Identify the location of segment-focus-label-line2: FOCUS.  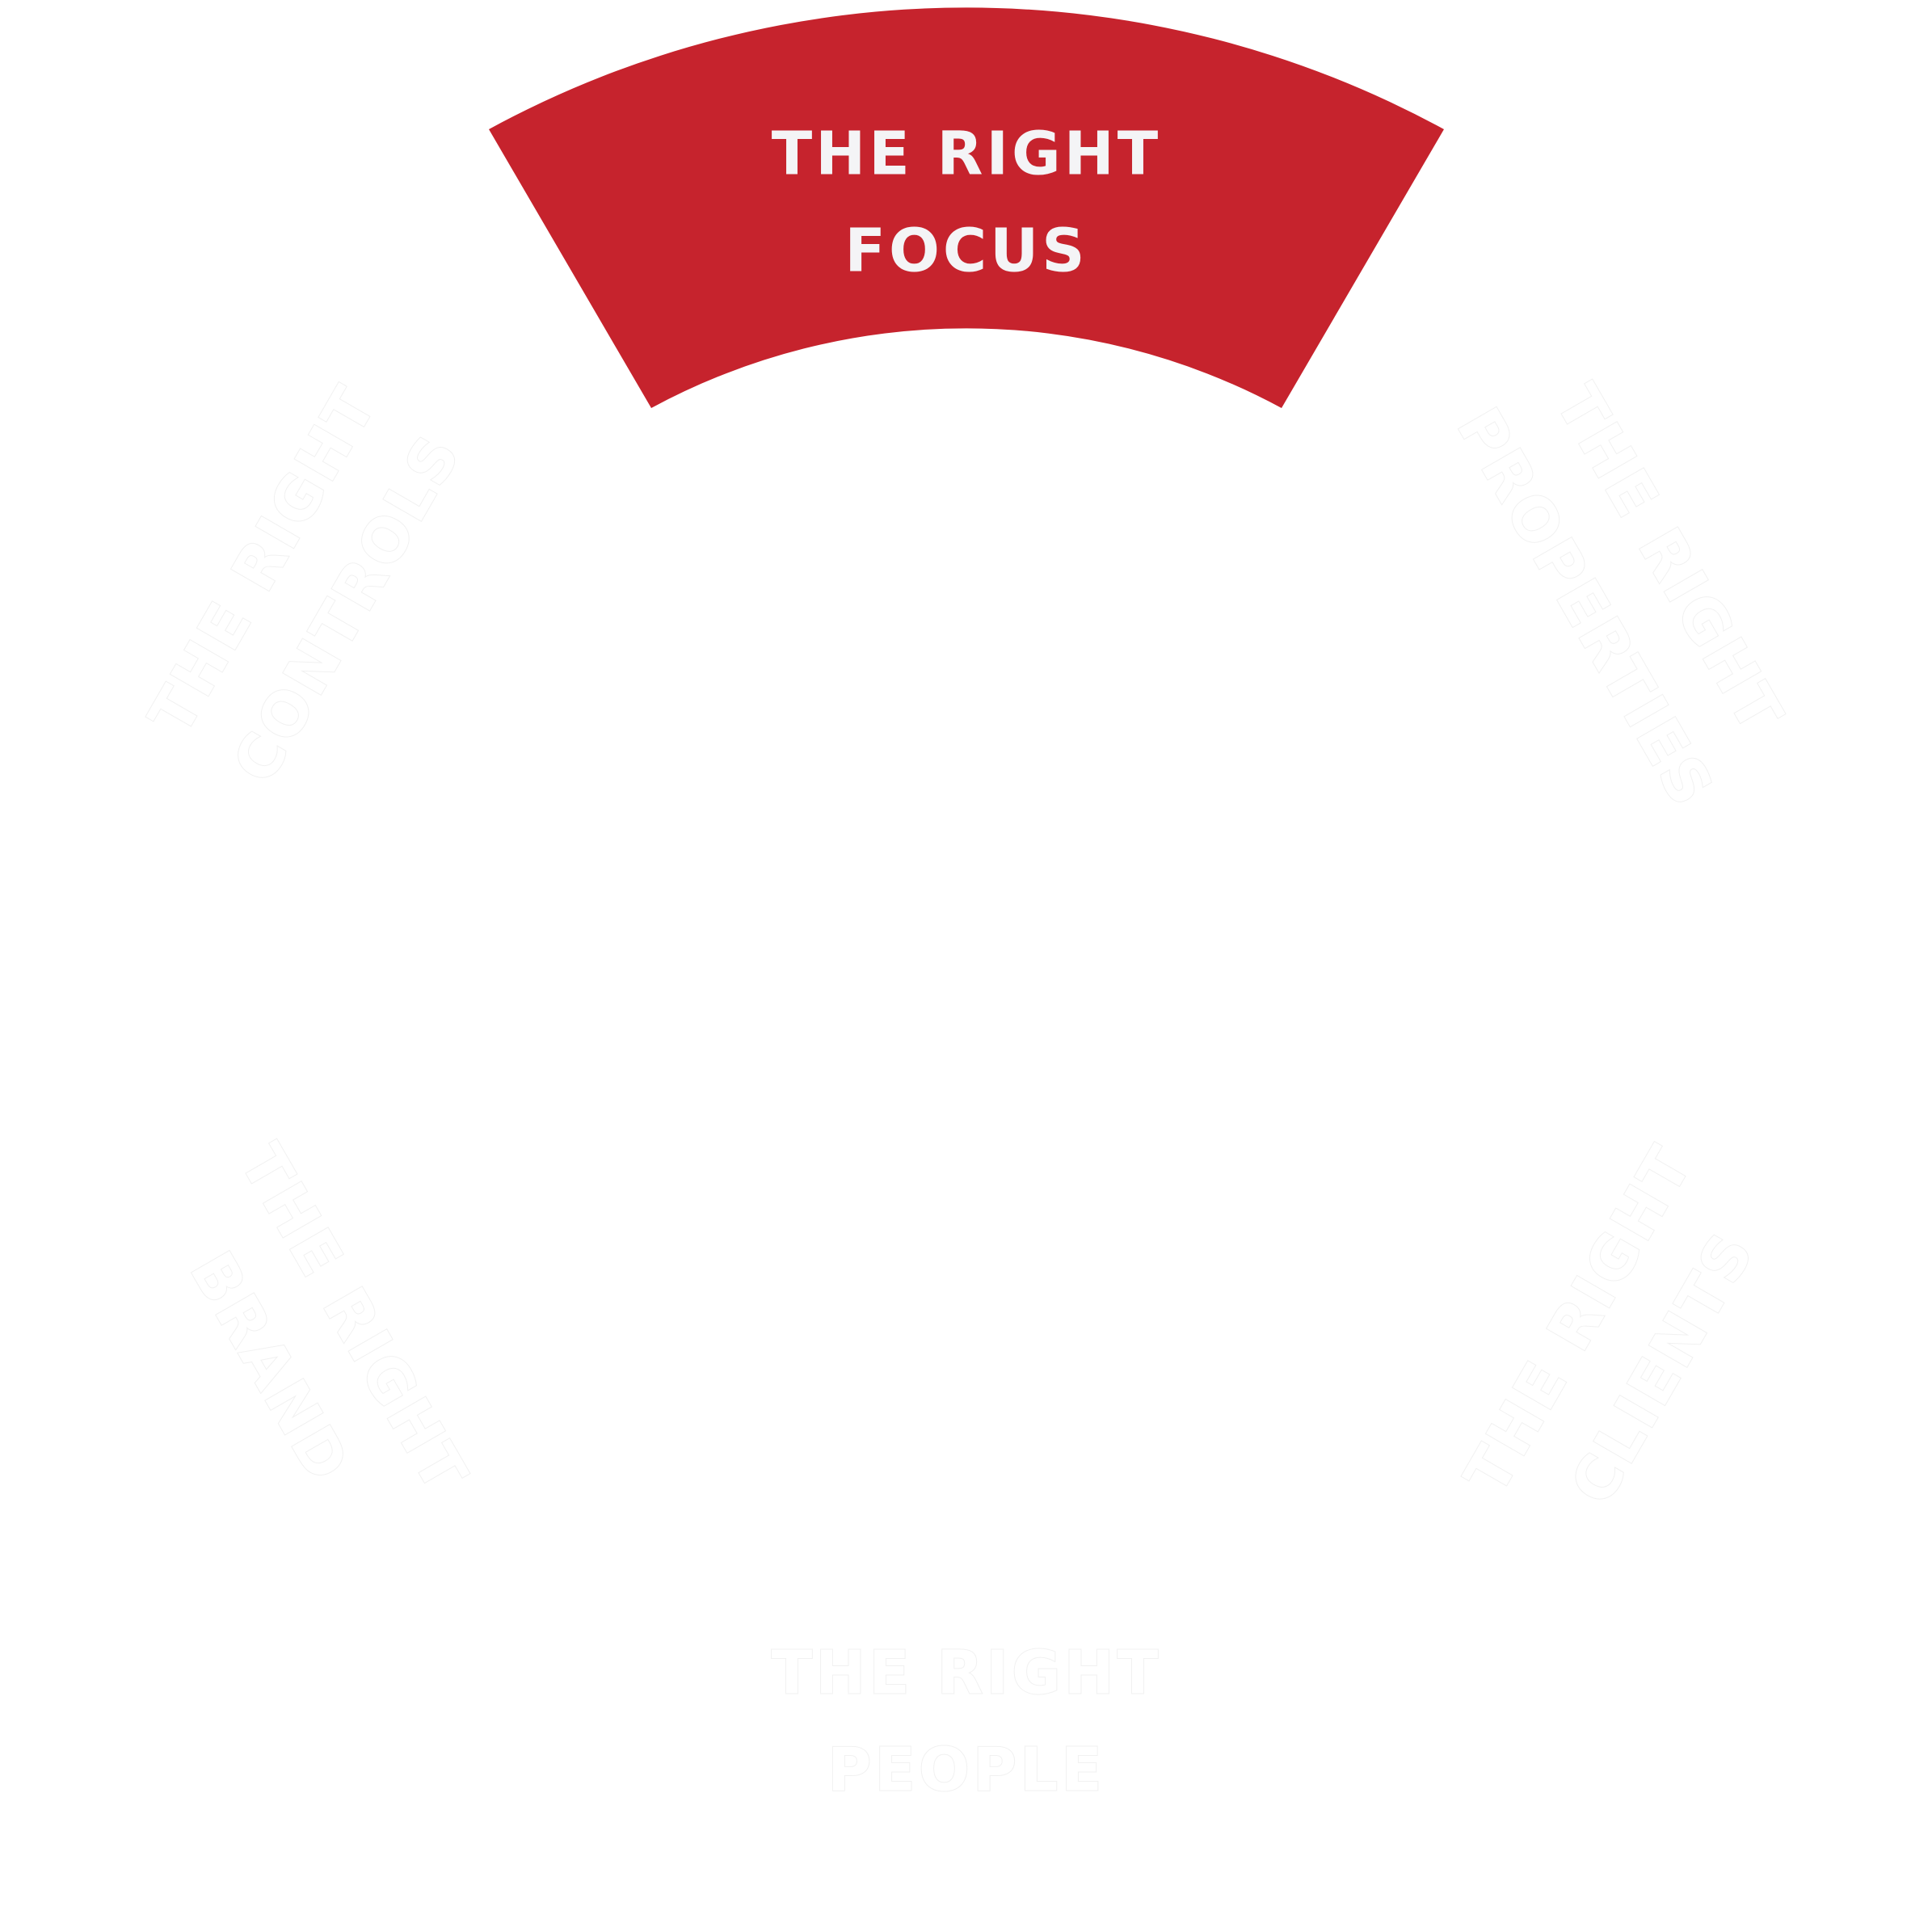
(966, 251).